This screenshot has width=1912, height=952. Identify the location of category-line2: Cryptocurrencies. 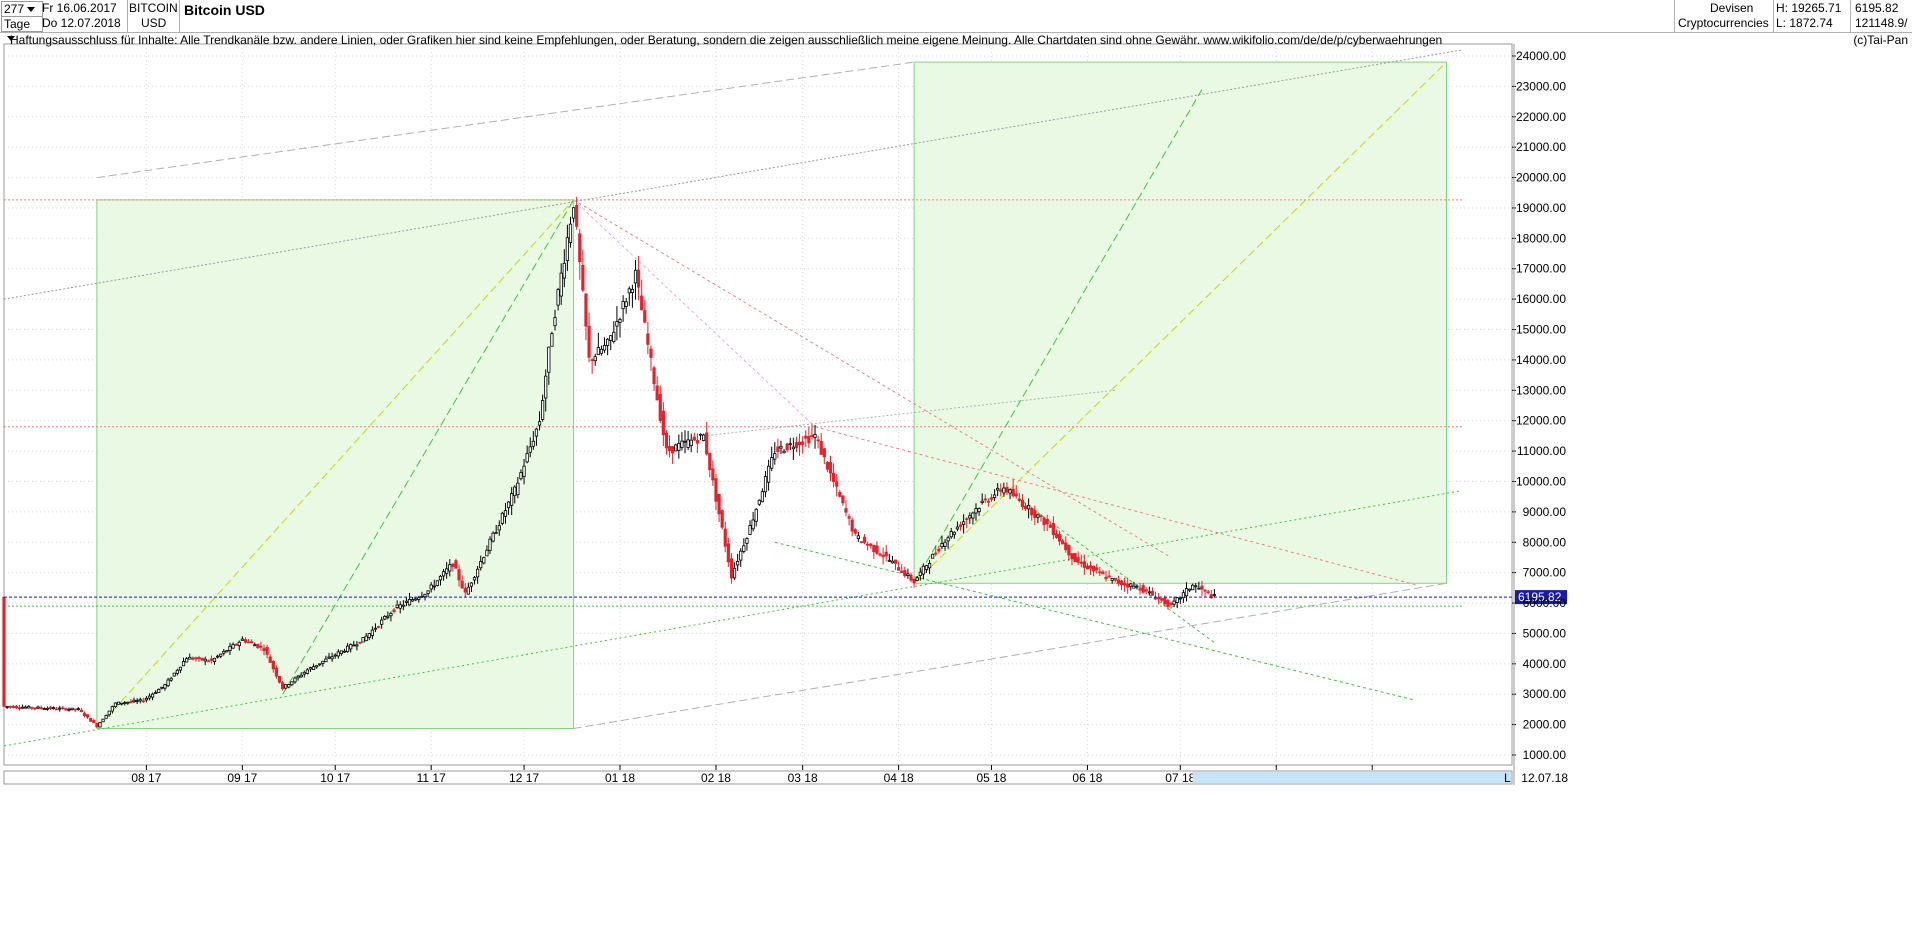
(1723, 23).